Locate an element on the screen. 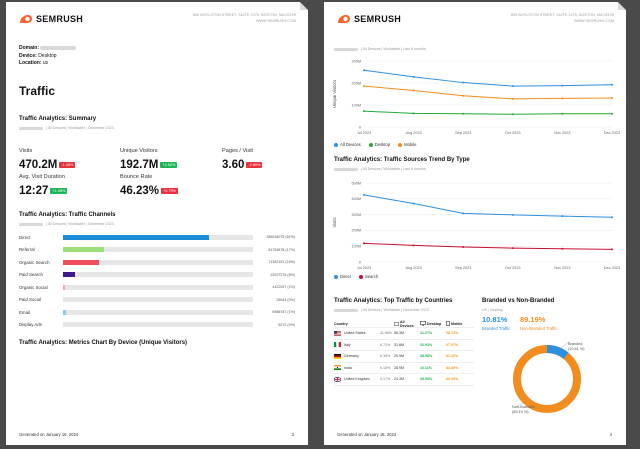  device-value: Desktop is located at coordinates (47, 55).